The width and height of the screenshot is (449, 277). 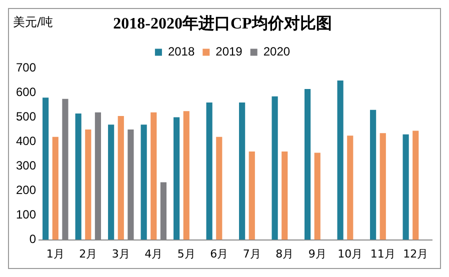 I want to click on y-tick-label: 300, so click(x=26, y=165).